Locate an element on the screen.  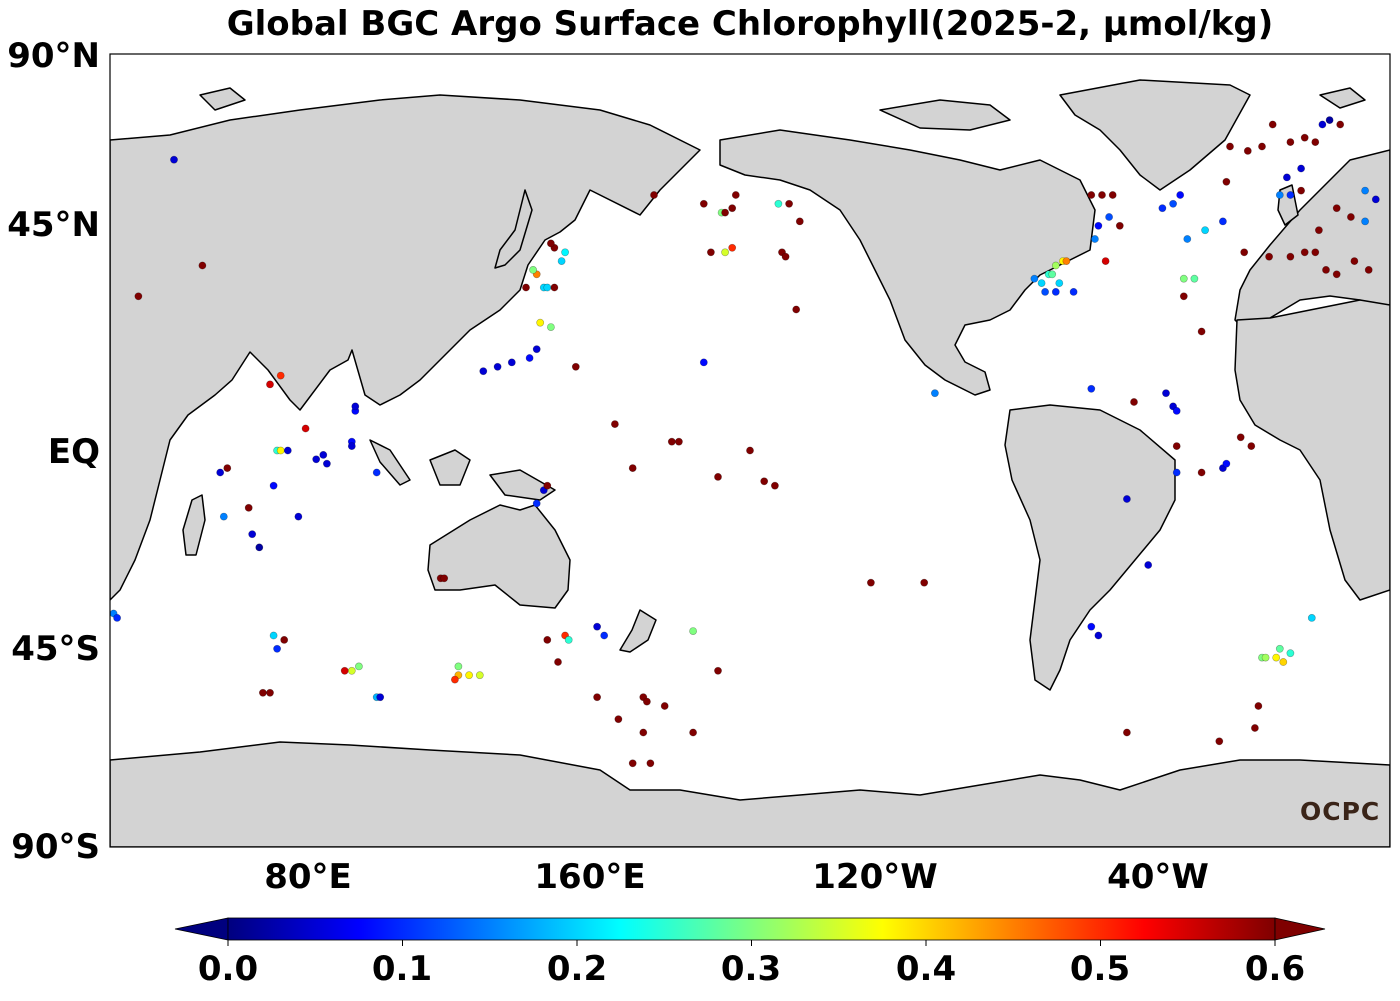
lat-label-45s: 45°S is located at coordinates (55, 649).